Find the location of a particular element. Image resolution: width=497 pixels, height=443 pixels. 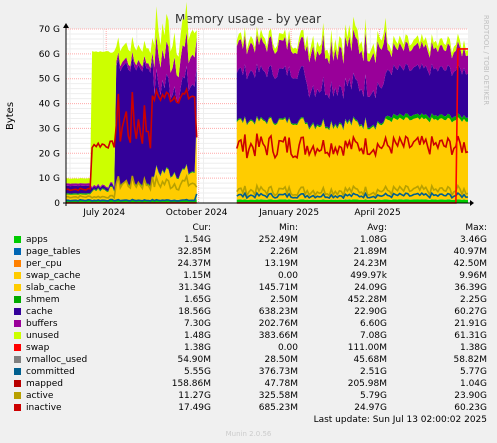

col-min: Min: is located at coordinates (288, 228).